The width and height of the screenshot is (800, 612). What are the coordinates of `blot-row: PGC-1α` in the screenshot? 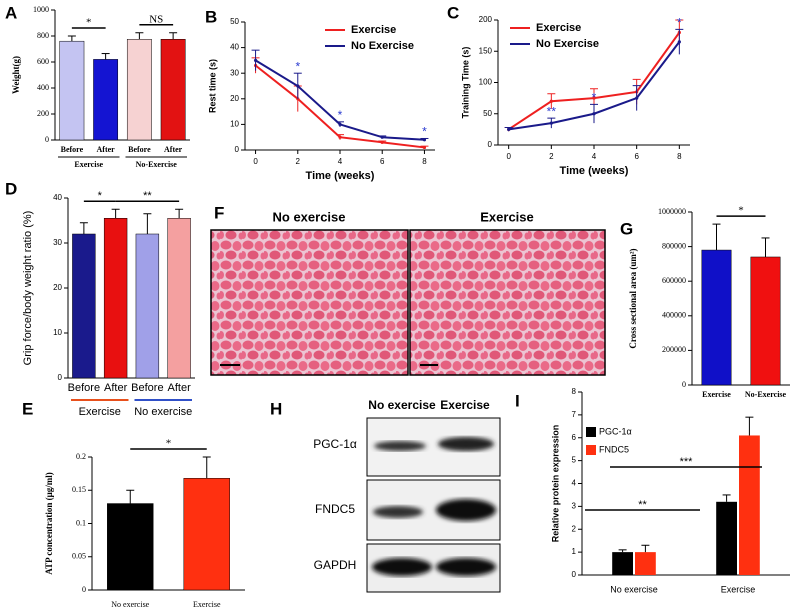 It's located at (335, 444).